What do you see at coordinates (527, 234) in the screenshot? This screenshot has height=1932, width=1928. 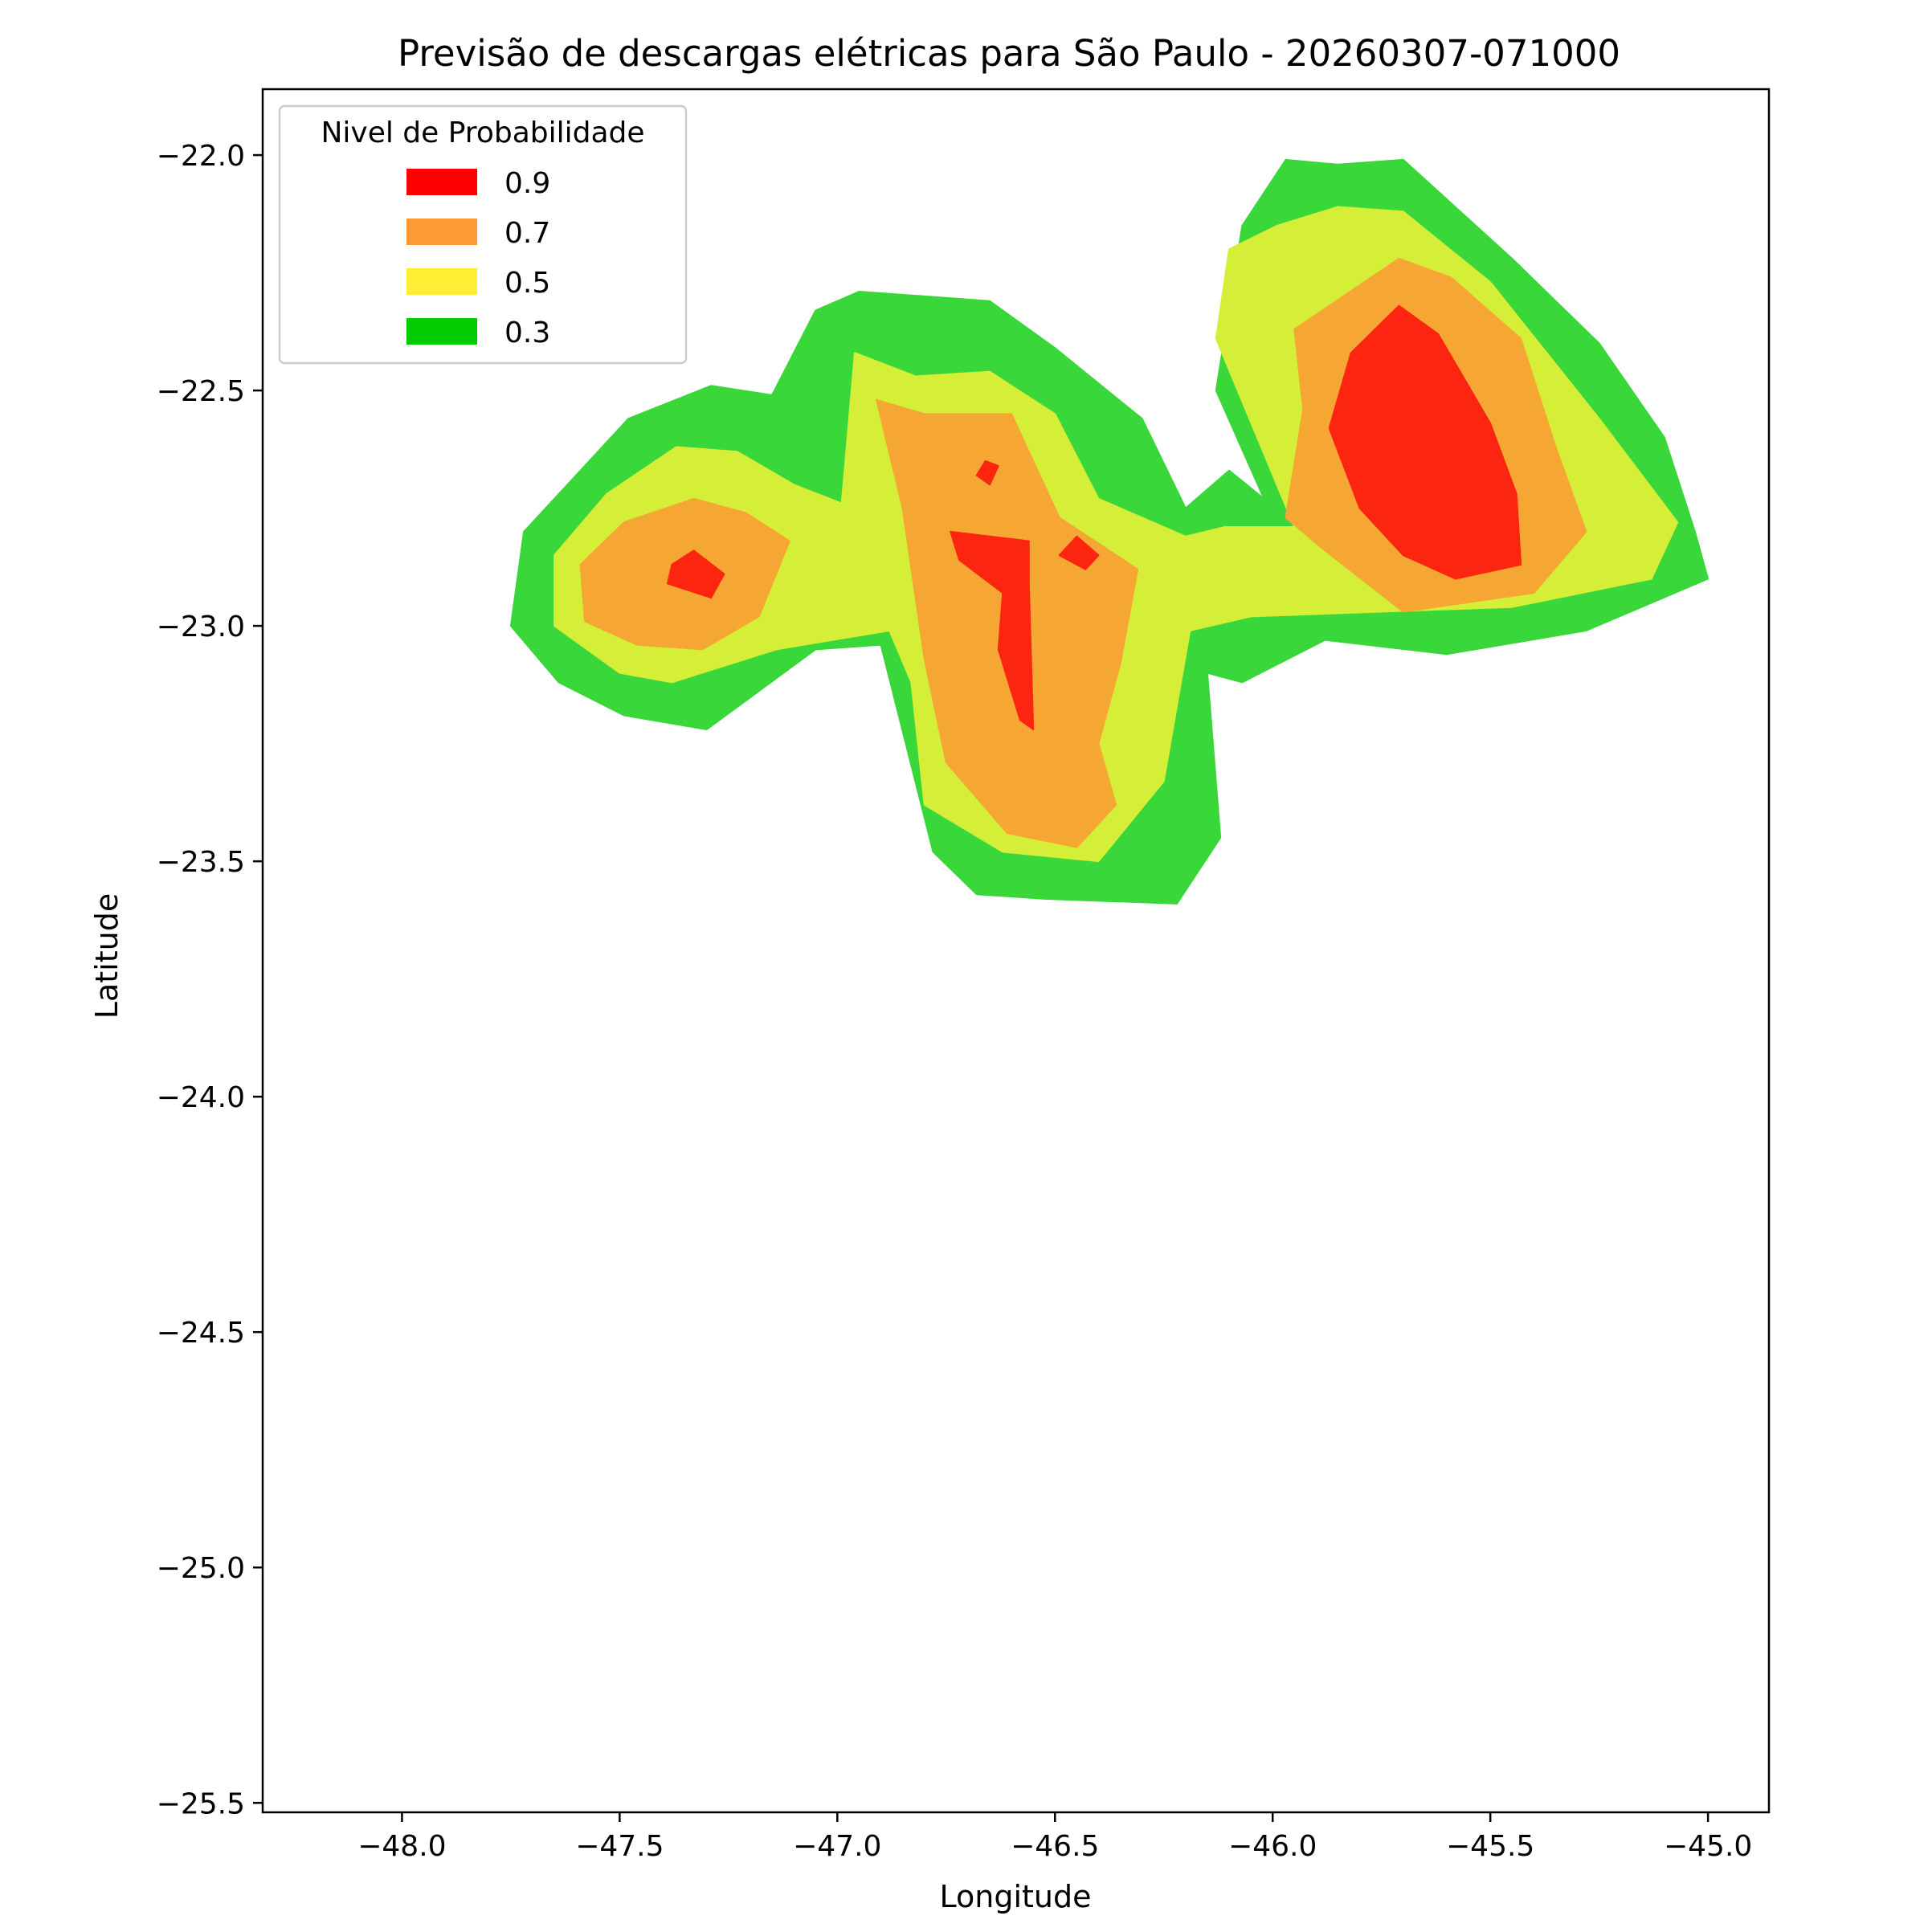 I see `legend-label: 0.7` at bounding box center [527, 234].